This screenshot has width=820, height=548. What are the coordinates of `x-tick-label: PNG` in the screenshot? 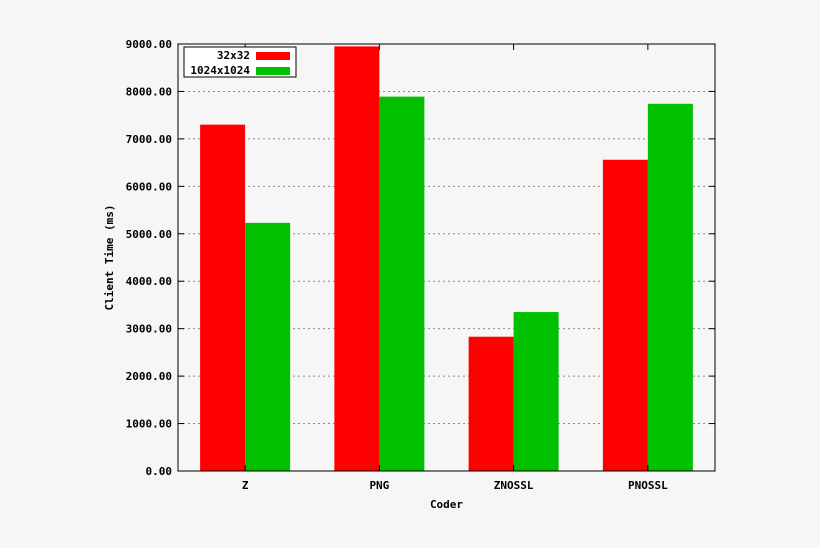 It's located at (379, 485).